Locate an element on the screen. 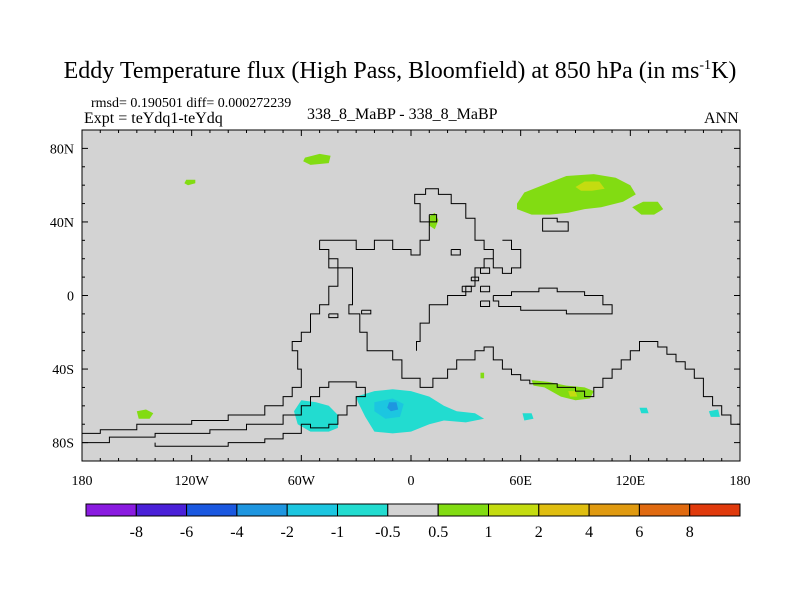 The width and height of the screenshot is (800, 600). region-north-pacific-small-patch is located at coordinates (190, 182).